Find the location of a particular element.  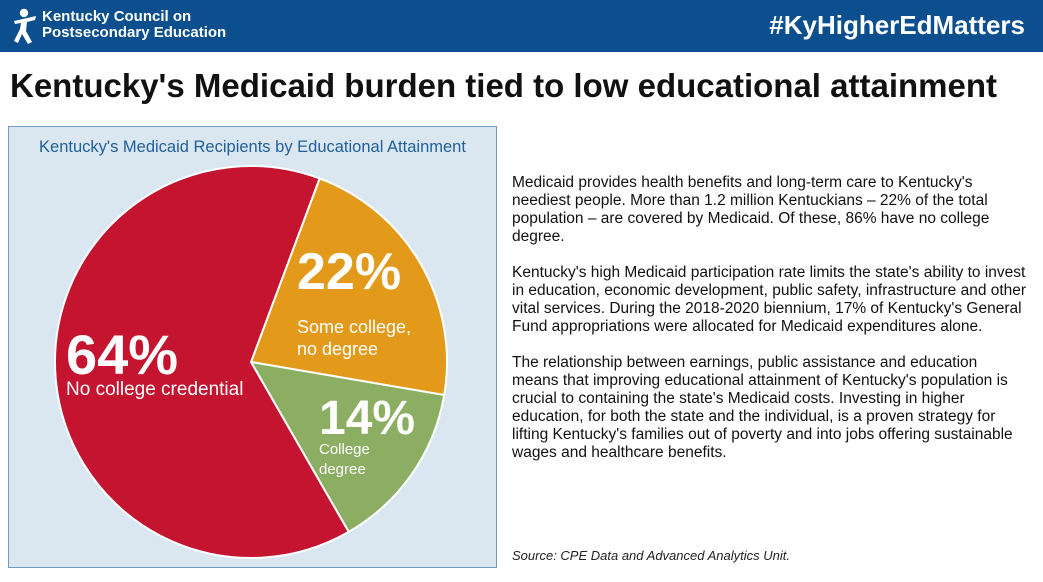

slice-percent-label: 64% is located at coordinates (122, 354).